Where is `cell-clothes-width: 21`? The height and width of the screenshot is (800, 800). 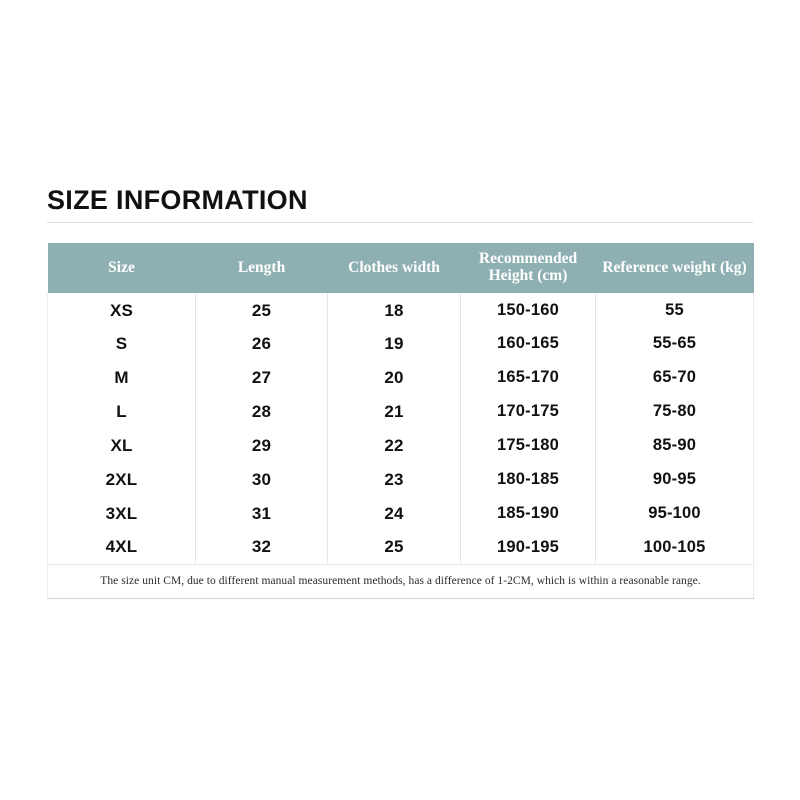 cell-clothes-width: 21 is located at coordinates (394, 411).